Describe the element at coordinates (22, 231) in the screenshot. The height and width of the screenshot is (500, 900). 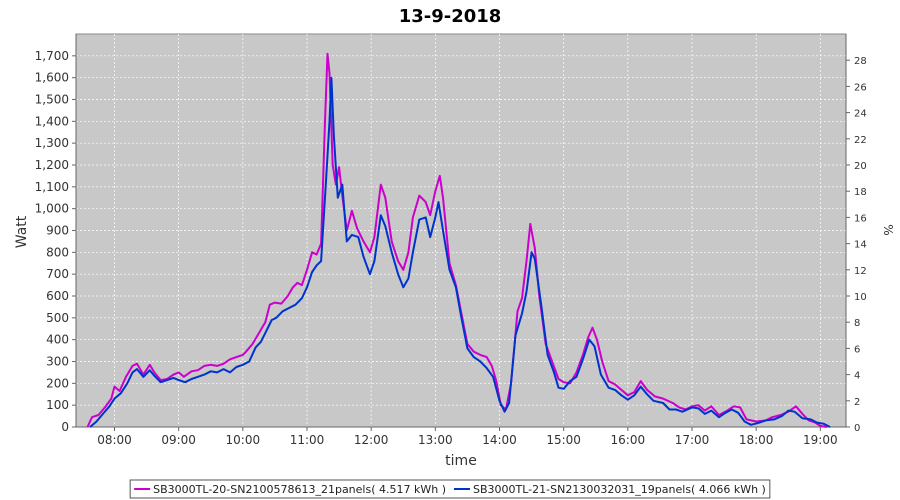
I see `y-axis-label: Watt` at that location.